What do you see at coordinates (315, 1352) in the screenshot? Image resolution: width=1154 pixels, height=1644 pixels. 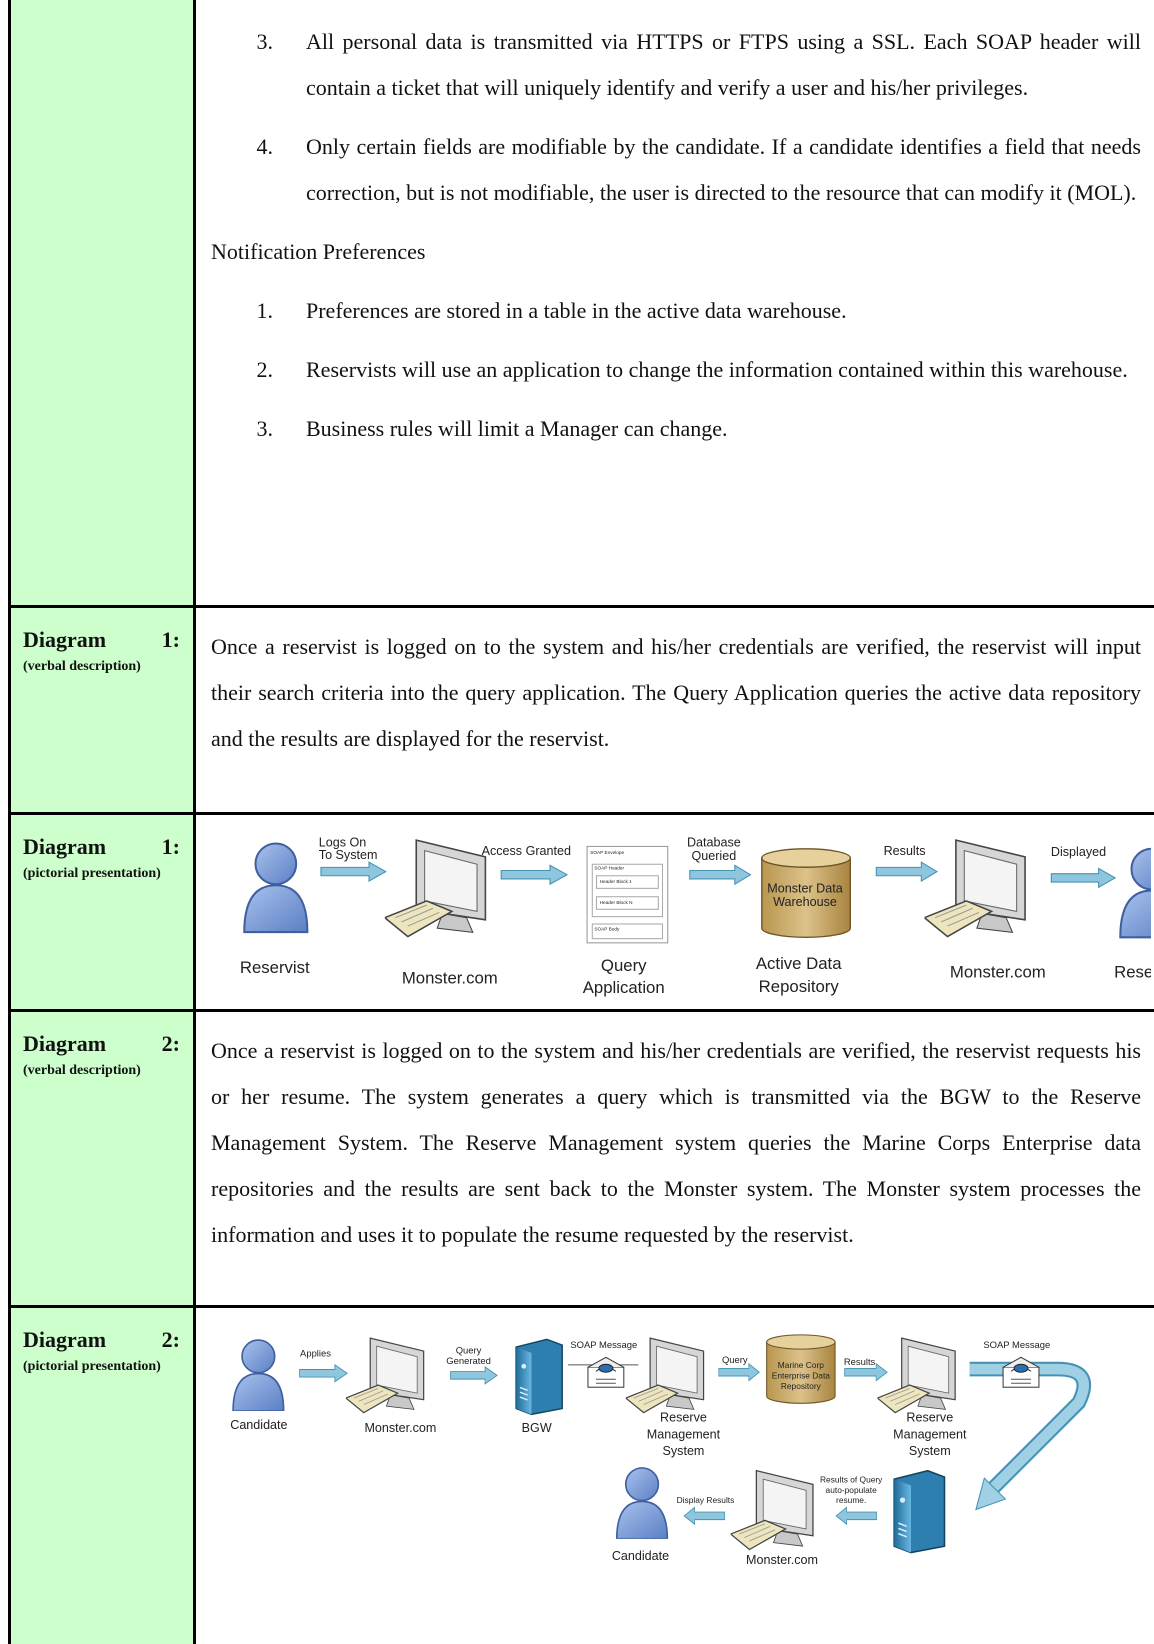 I see `arrow-label: Applies` at bounding box center [315, 1352].